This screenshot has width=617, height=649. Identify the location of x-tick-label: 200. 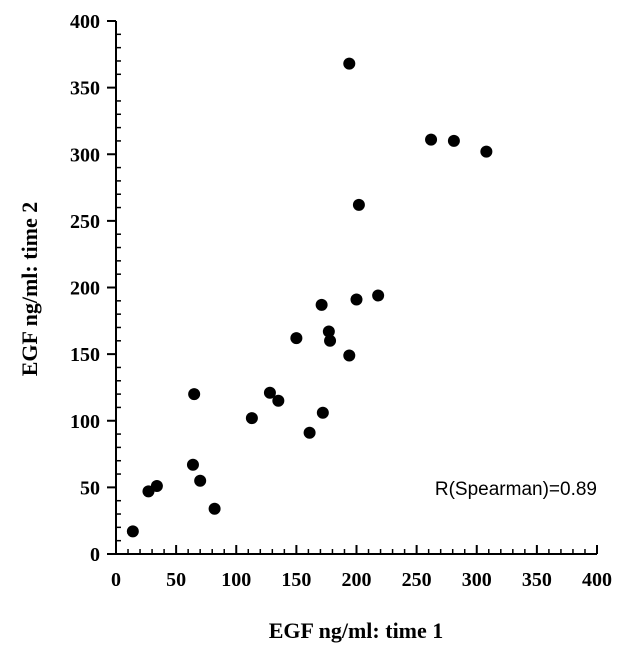
(357, 580).